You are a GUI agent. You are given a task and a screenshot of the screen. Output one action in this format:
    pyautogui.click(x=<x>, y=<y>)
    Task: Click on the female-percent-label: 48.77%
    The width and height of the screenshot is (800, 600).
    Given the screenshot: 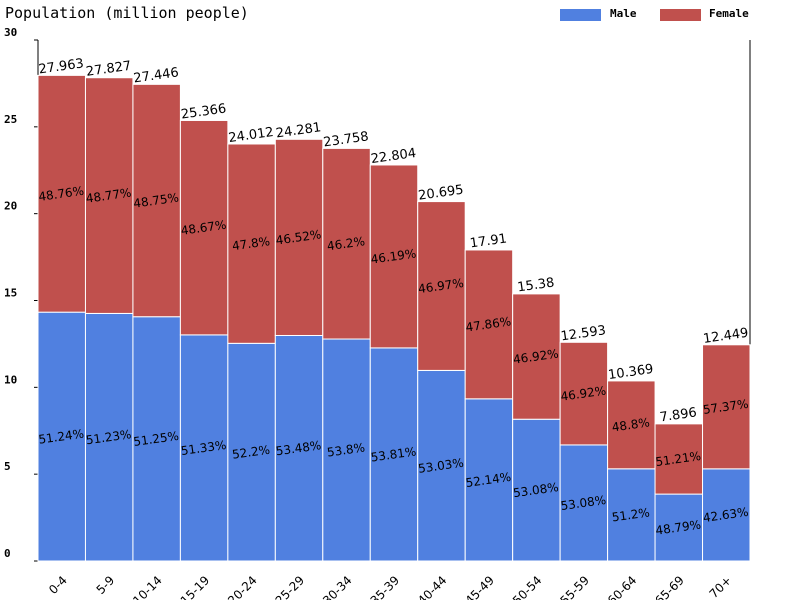 What is the action you would take?
    pyautogui.click(x=108, y=196)
    